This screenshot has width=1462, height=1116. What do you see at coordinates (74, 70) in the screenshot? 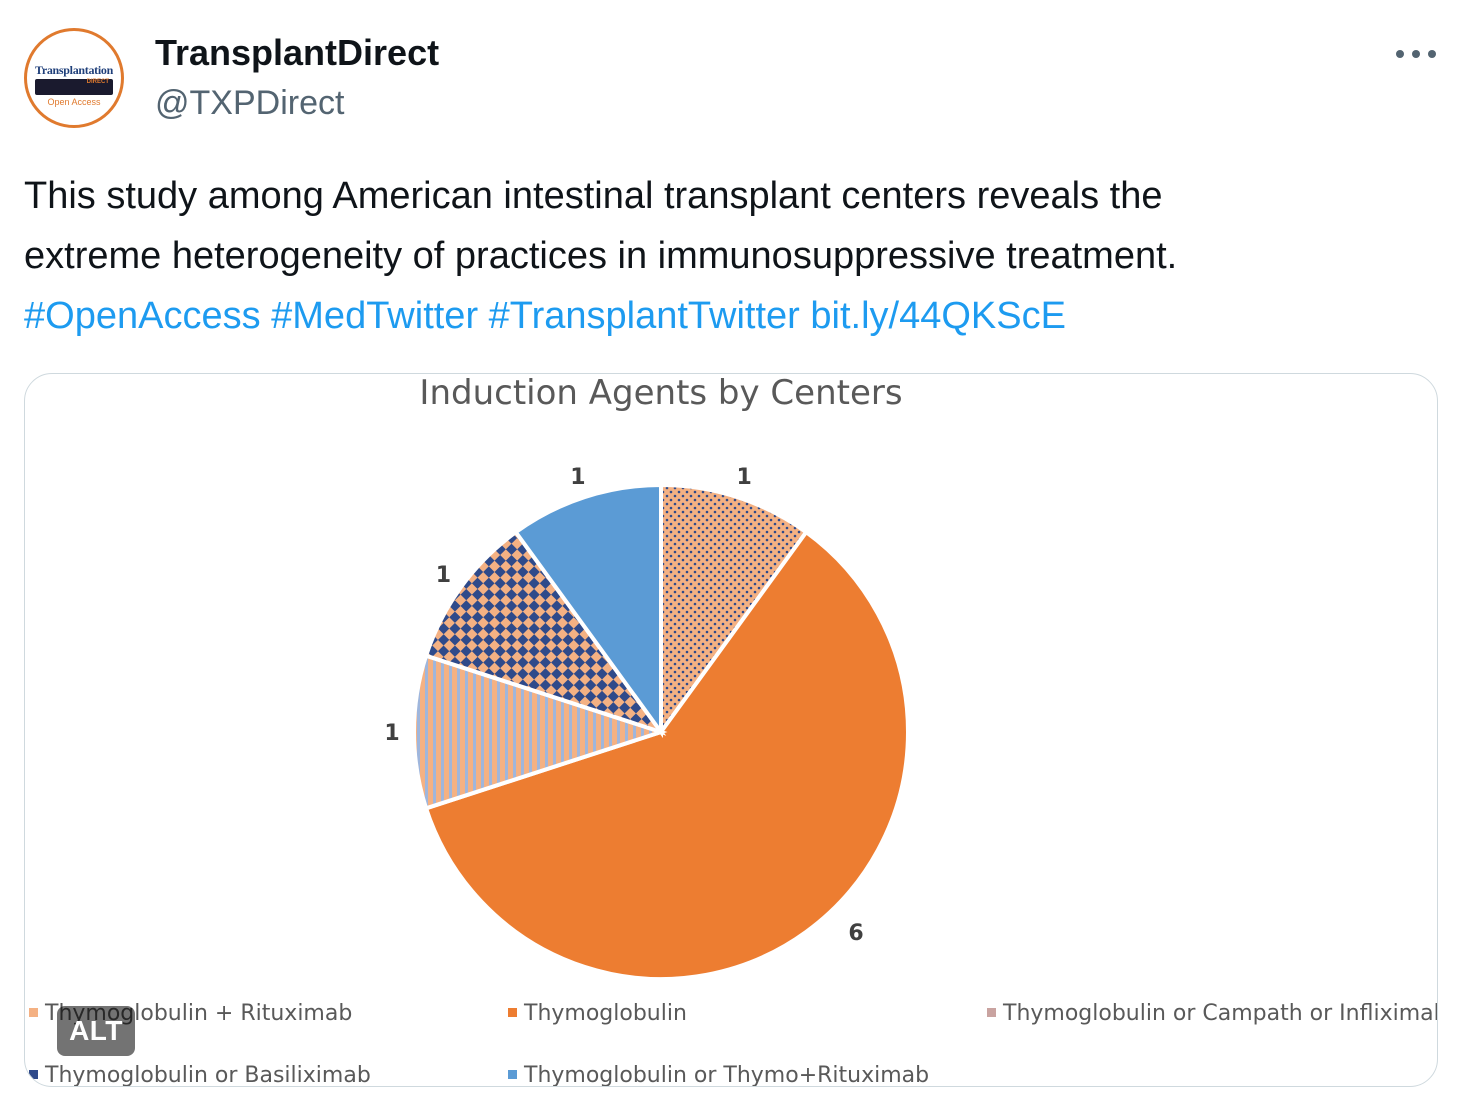
I see `avatar-brand-text: Transplantation` at bounding box center [74, 70].